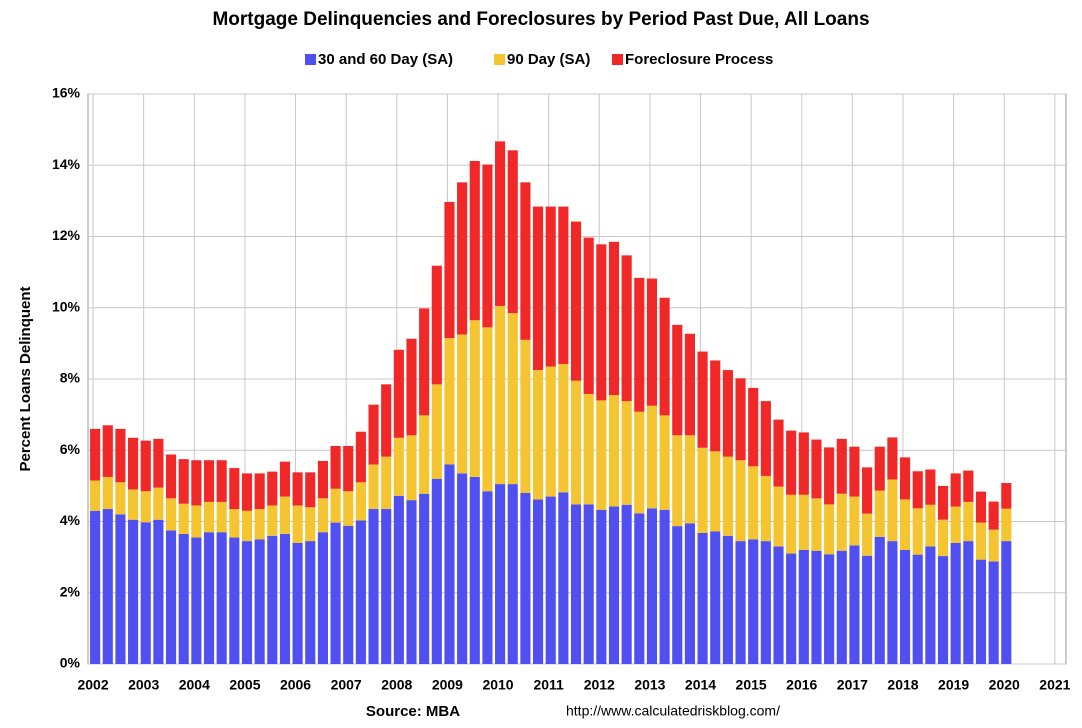 The image size is (1082, 728). Describe the element at coordinates (194, 685) in the screenshot. I see `x-tick-label: 2004` at that location.